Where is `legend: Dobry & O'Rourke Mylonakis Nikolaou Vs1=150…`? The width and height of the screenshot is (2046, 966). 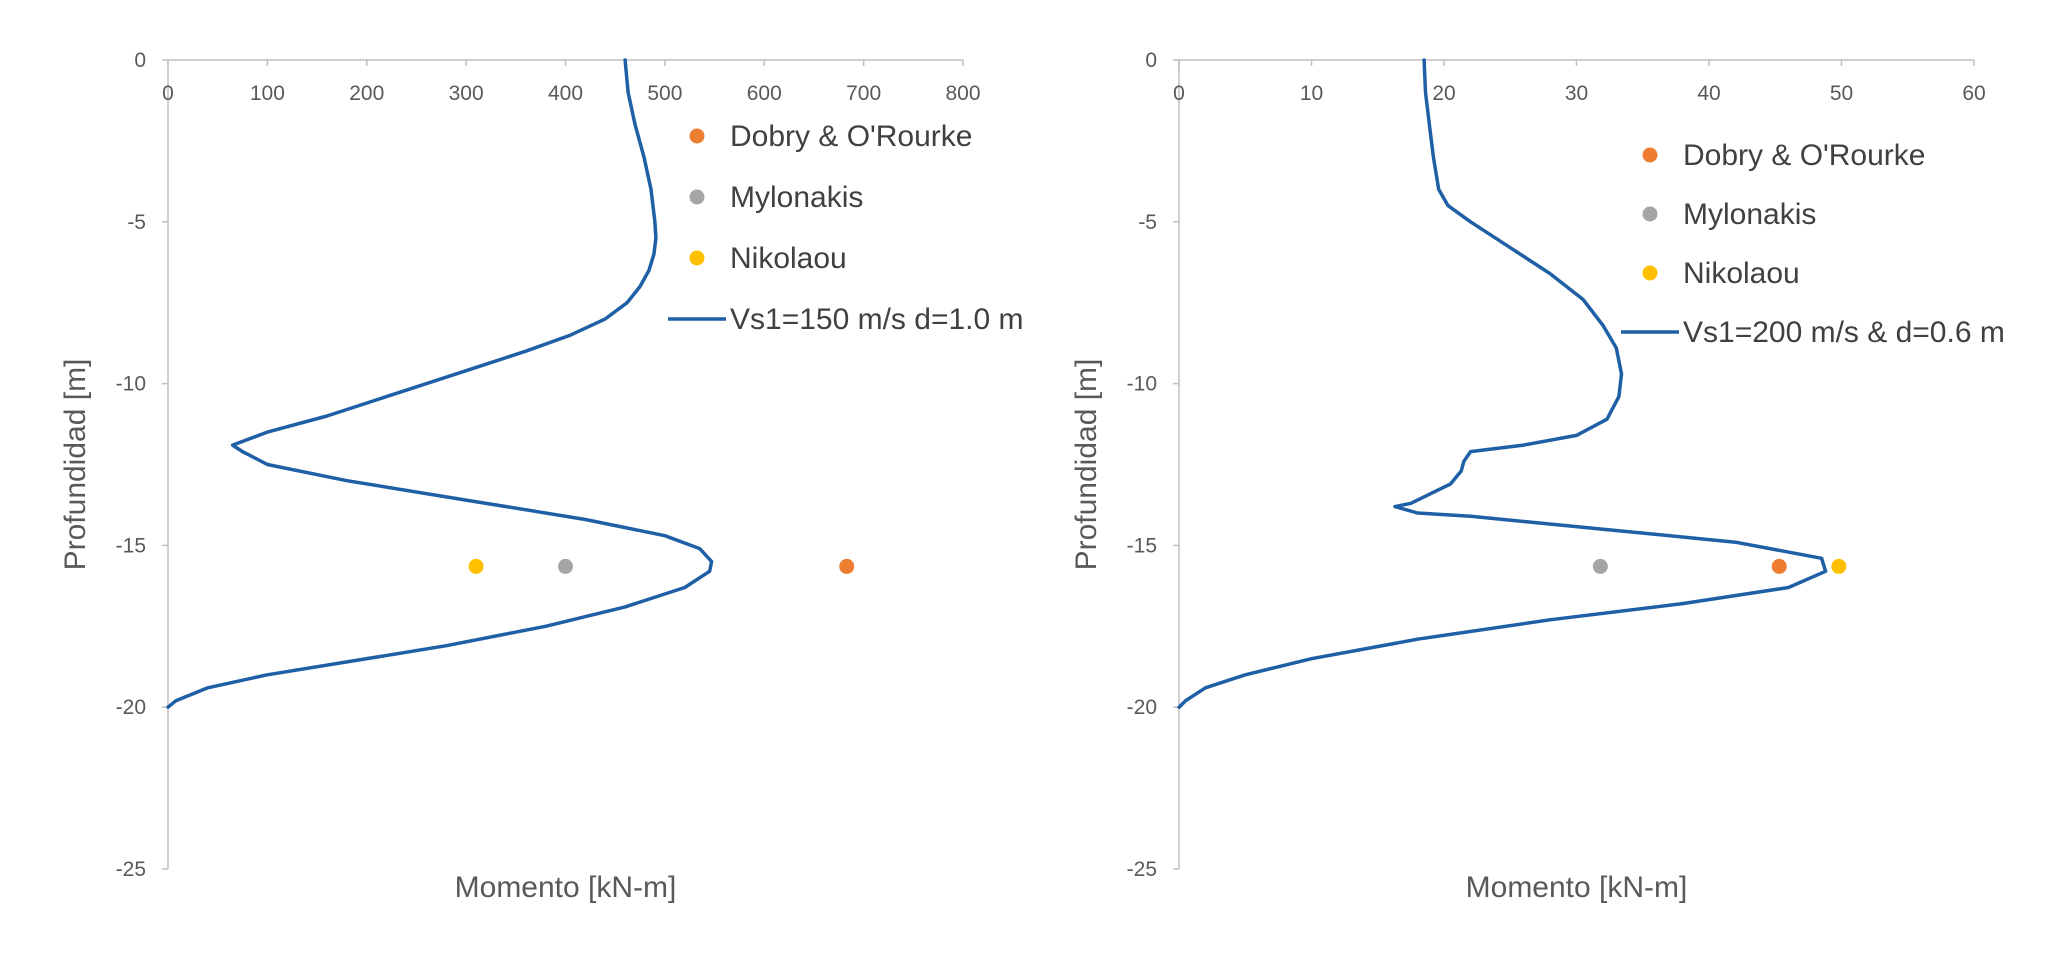
legend: Dobry & O'Rourke Mylonakis Nikolaou Vs1=150… is located at coordinates (846, 228).